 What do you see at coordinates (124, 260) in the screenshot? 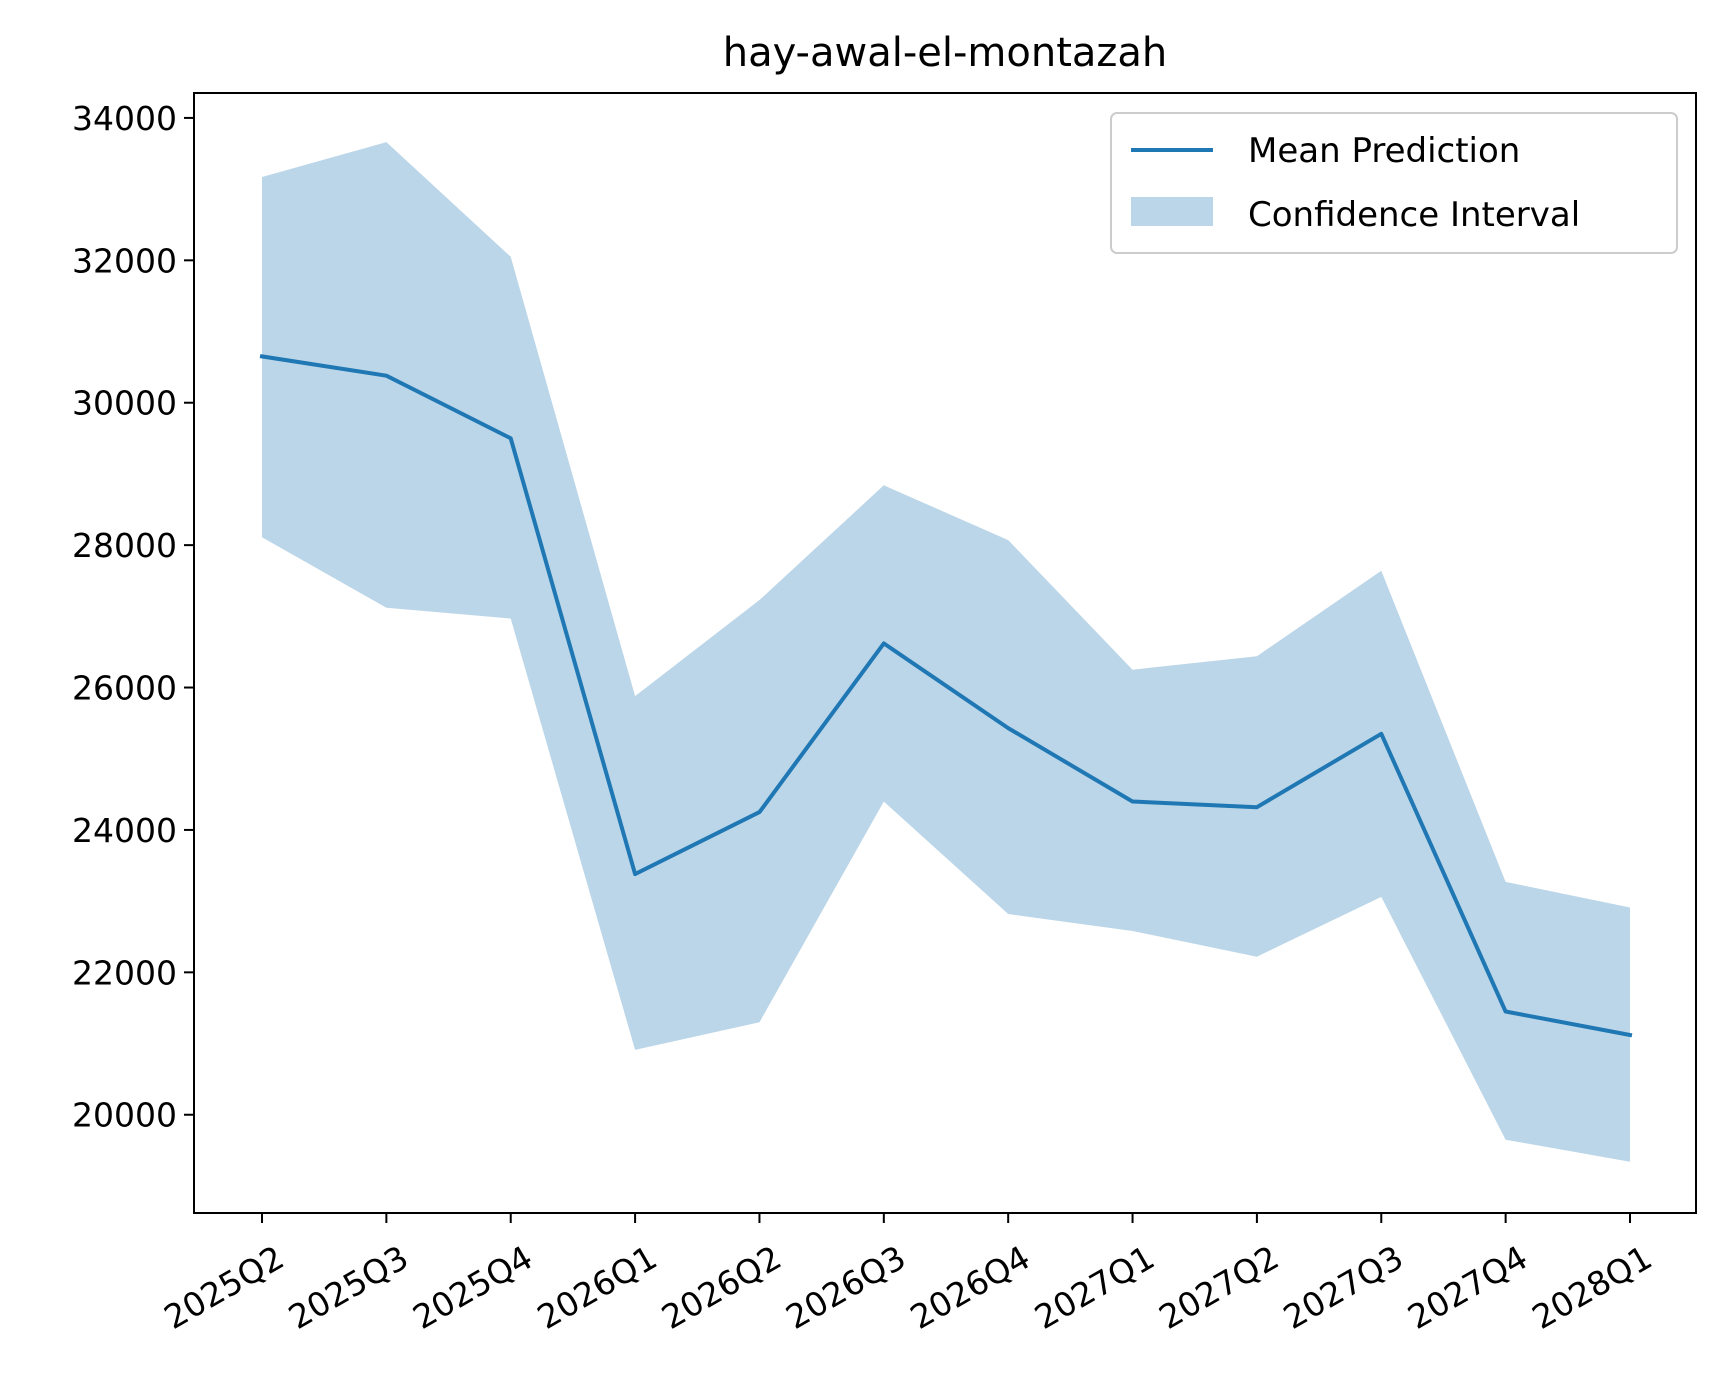
I see `y-tick-label: 32000` at bounding box center [124, 260].